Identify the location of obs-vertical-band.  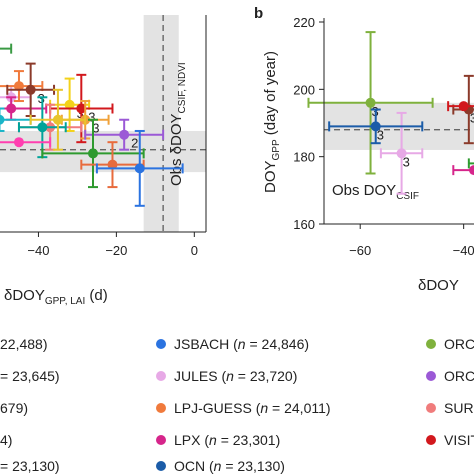
(161, 123).